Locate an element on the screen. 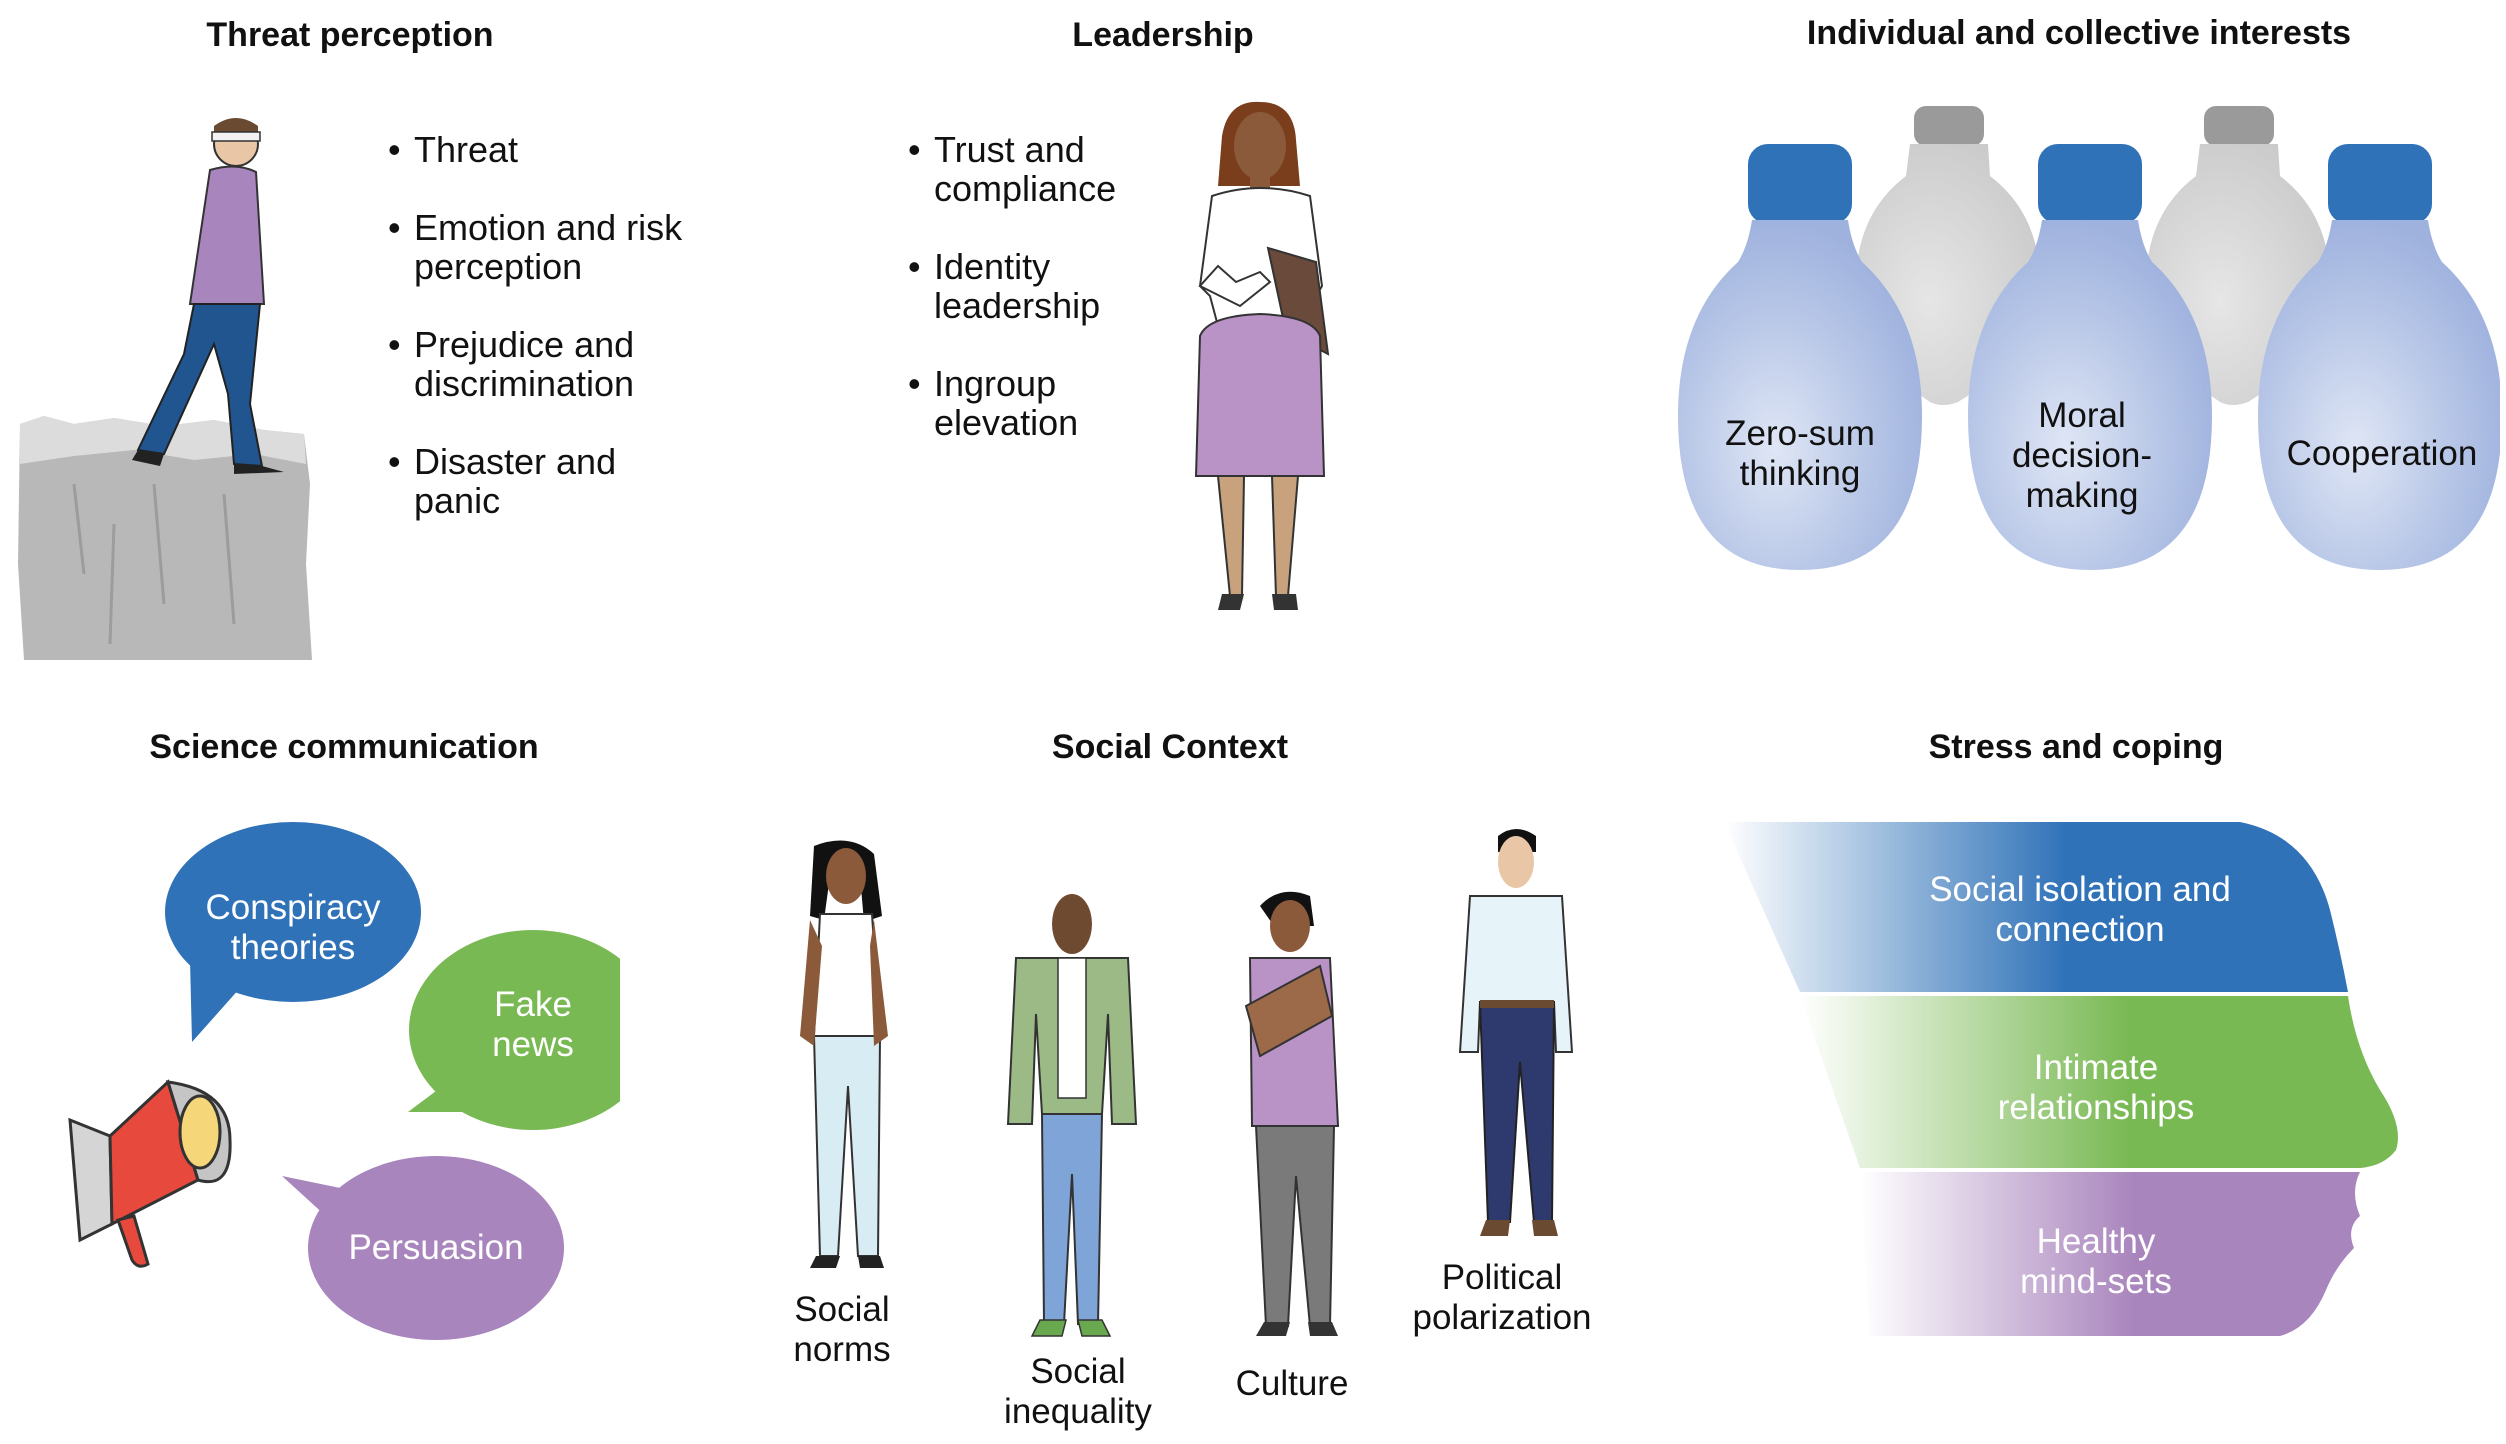  head-band-middle is located at coordinates (2099, 1082).